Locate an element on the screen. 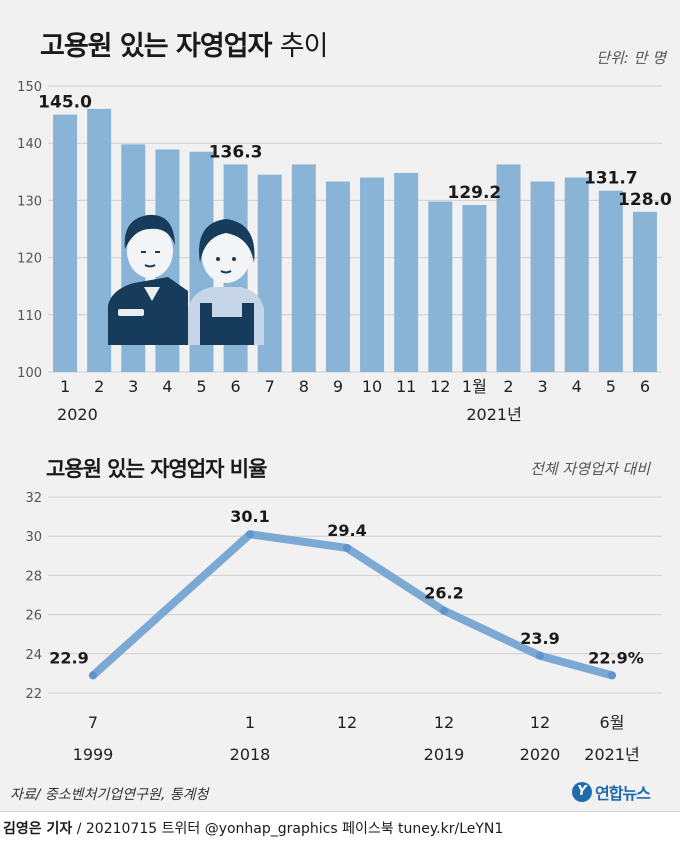 The height and width of the screenshot is (847, 680). y-tick-label: 100 is located at coordinates (29, 373).